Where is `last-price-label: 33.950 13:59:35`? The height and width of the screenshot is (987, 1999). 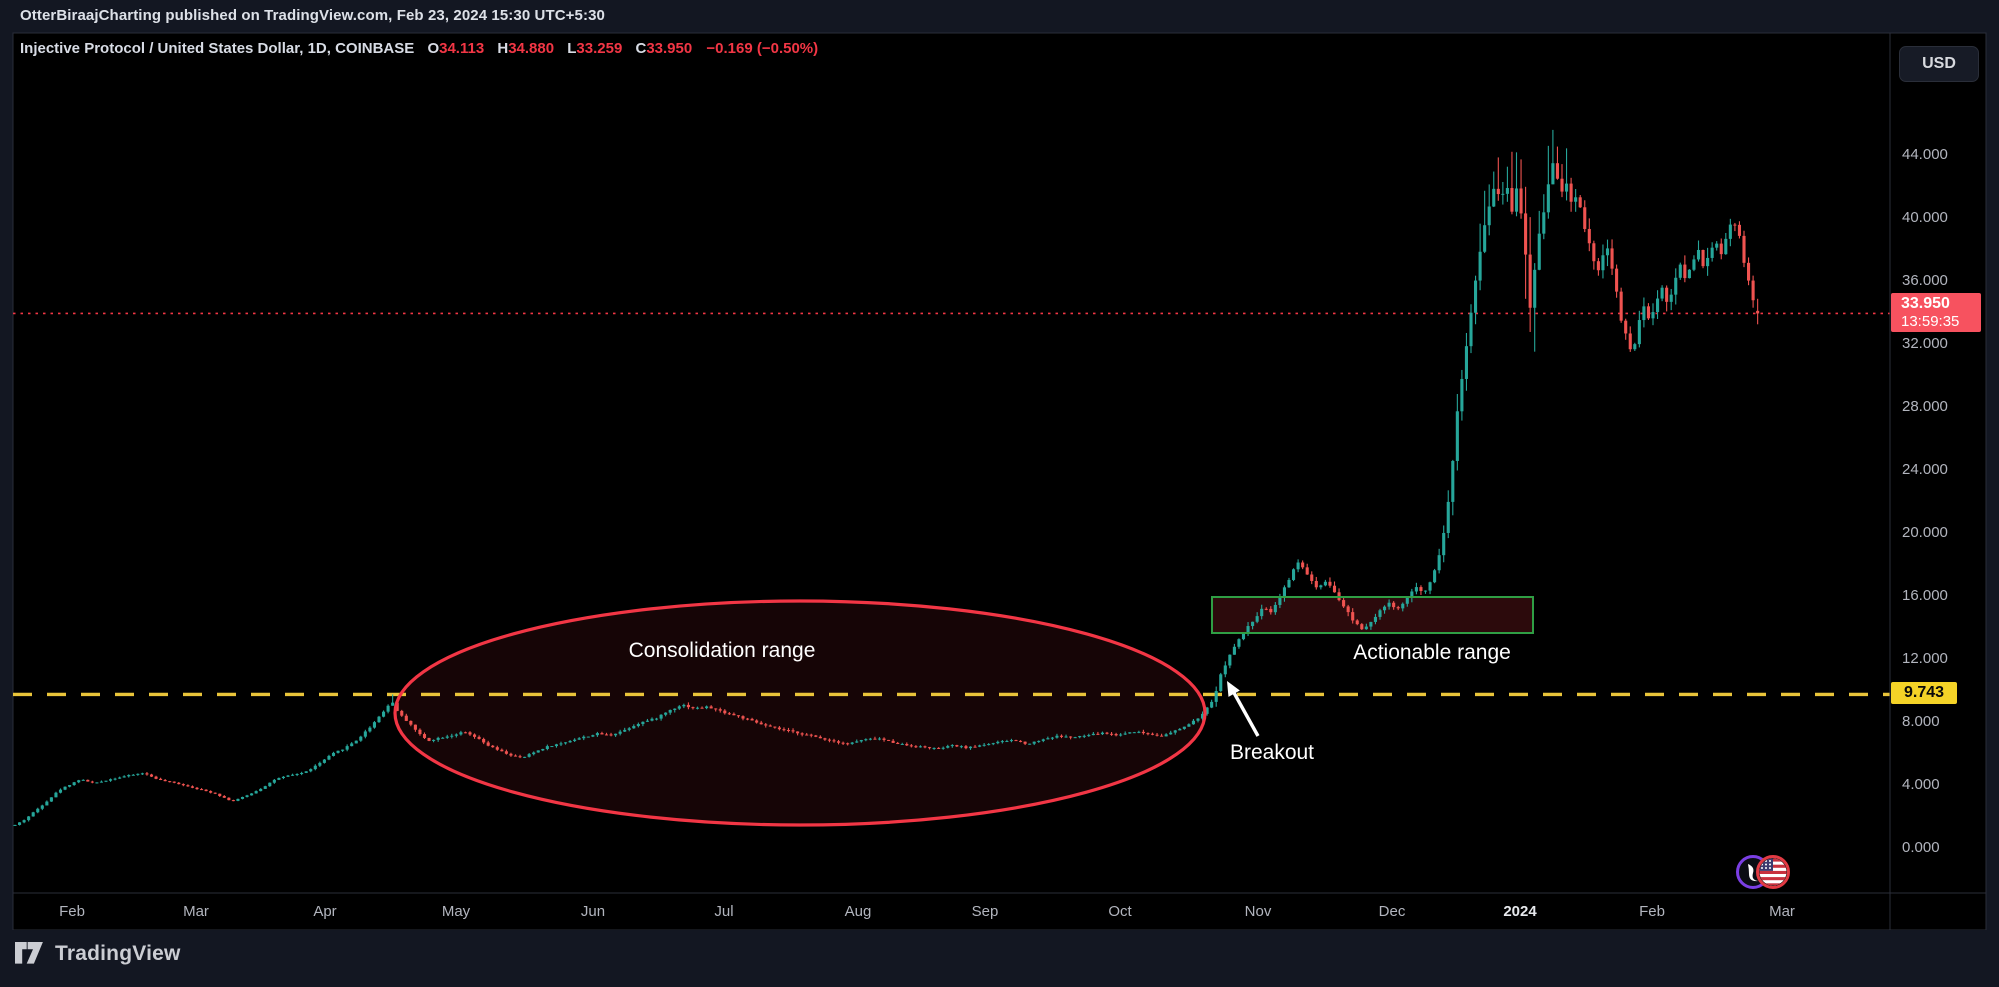 last-price-label: 33.950 13:59:35 is located at coordinates (1936, 313).